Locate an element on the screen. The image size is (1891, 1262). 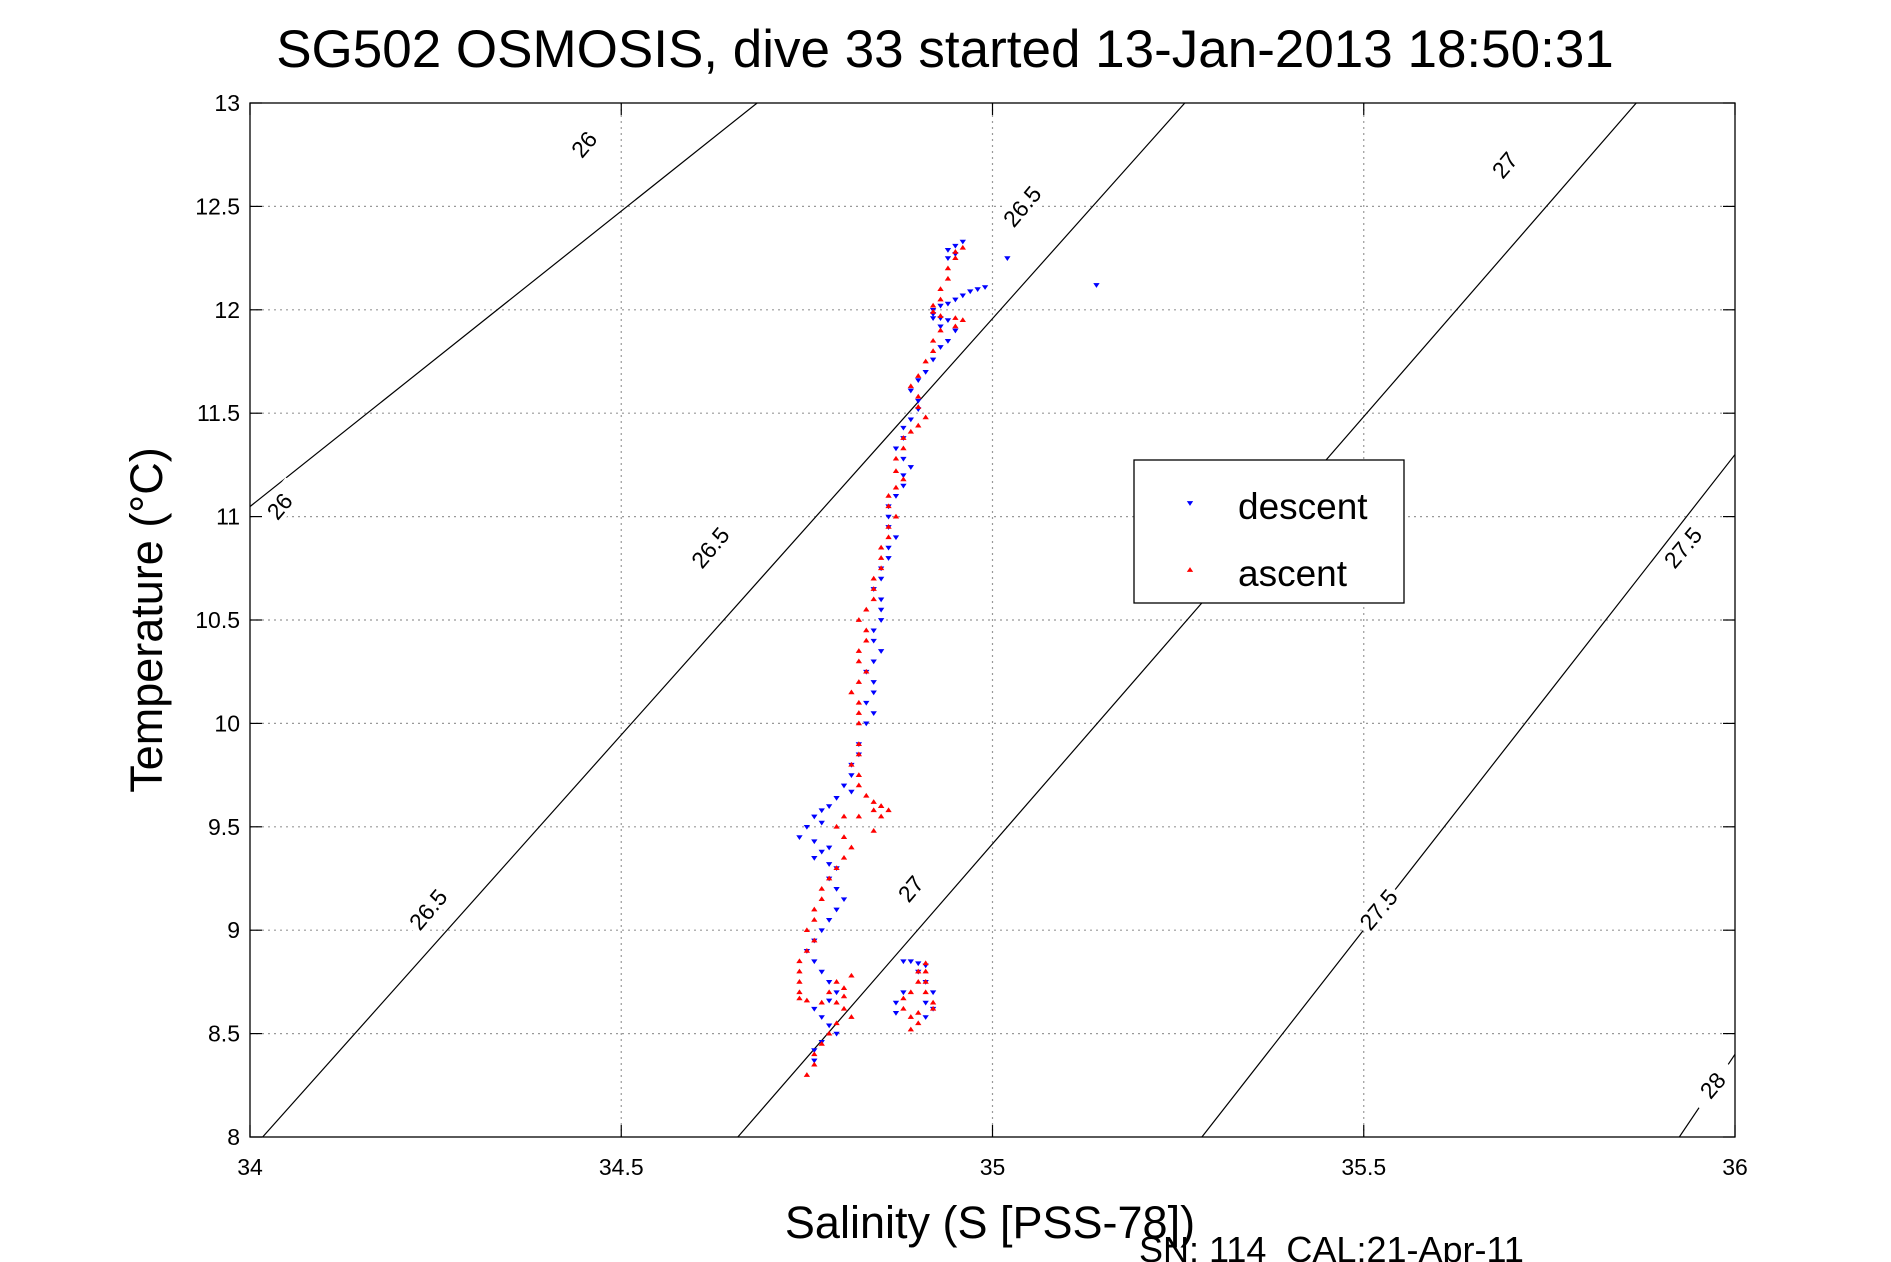
series-descent is located at coordinates (948, 651).